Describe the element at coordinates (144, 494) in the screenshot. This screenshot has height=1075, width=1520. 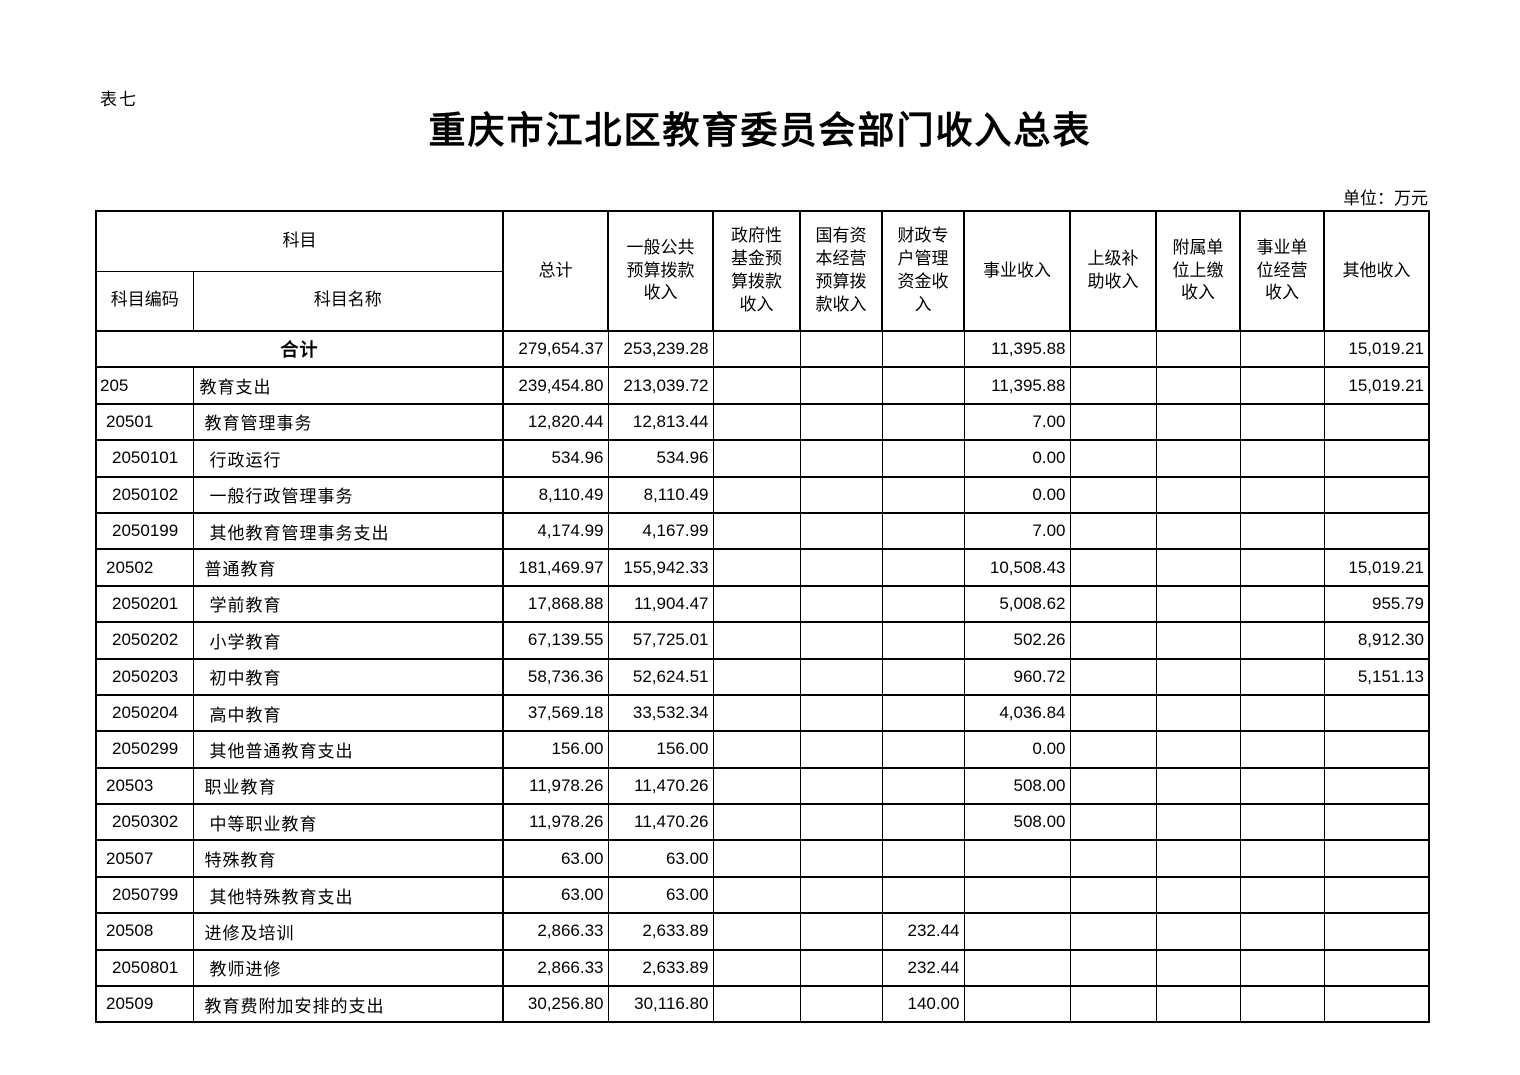
I see `cell-subject-code: 2050102` at that location.